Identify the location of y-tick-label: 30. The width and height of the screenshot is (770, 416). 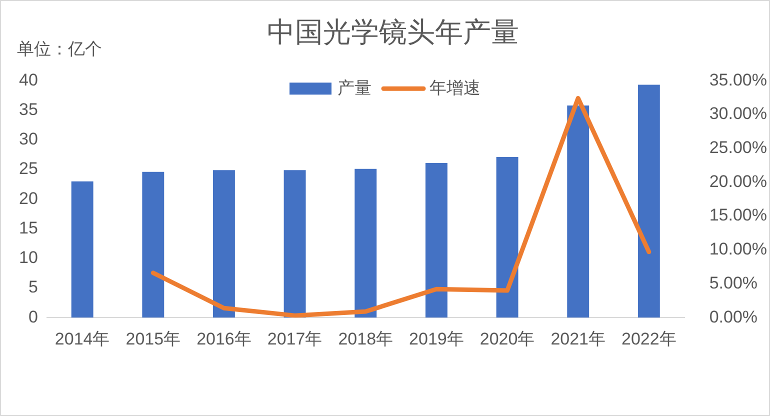
(28, 139).